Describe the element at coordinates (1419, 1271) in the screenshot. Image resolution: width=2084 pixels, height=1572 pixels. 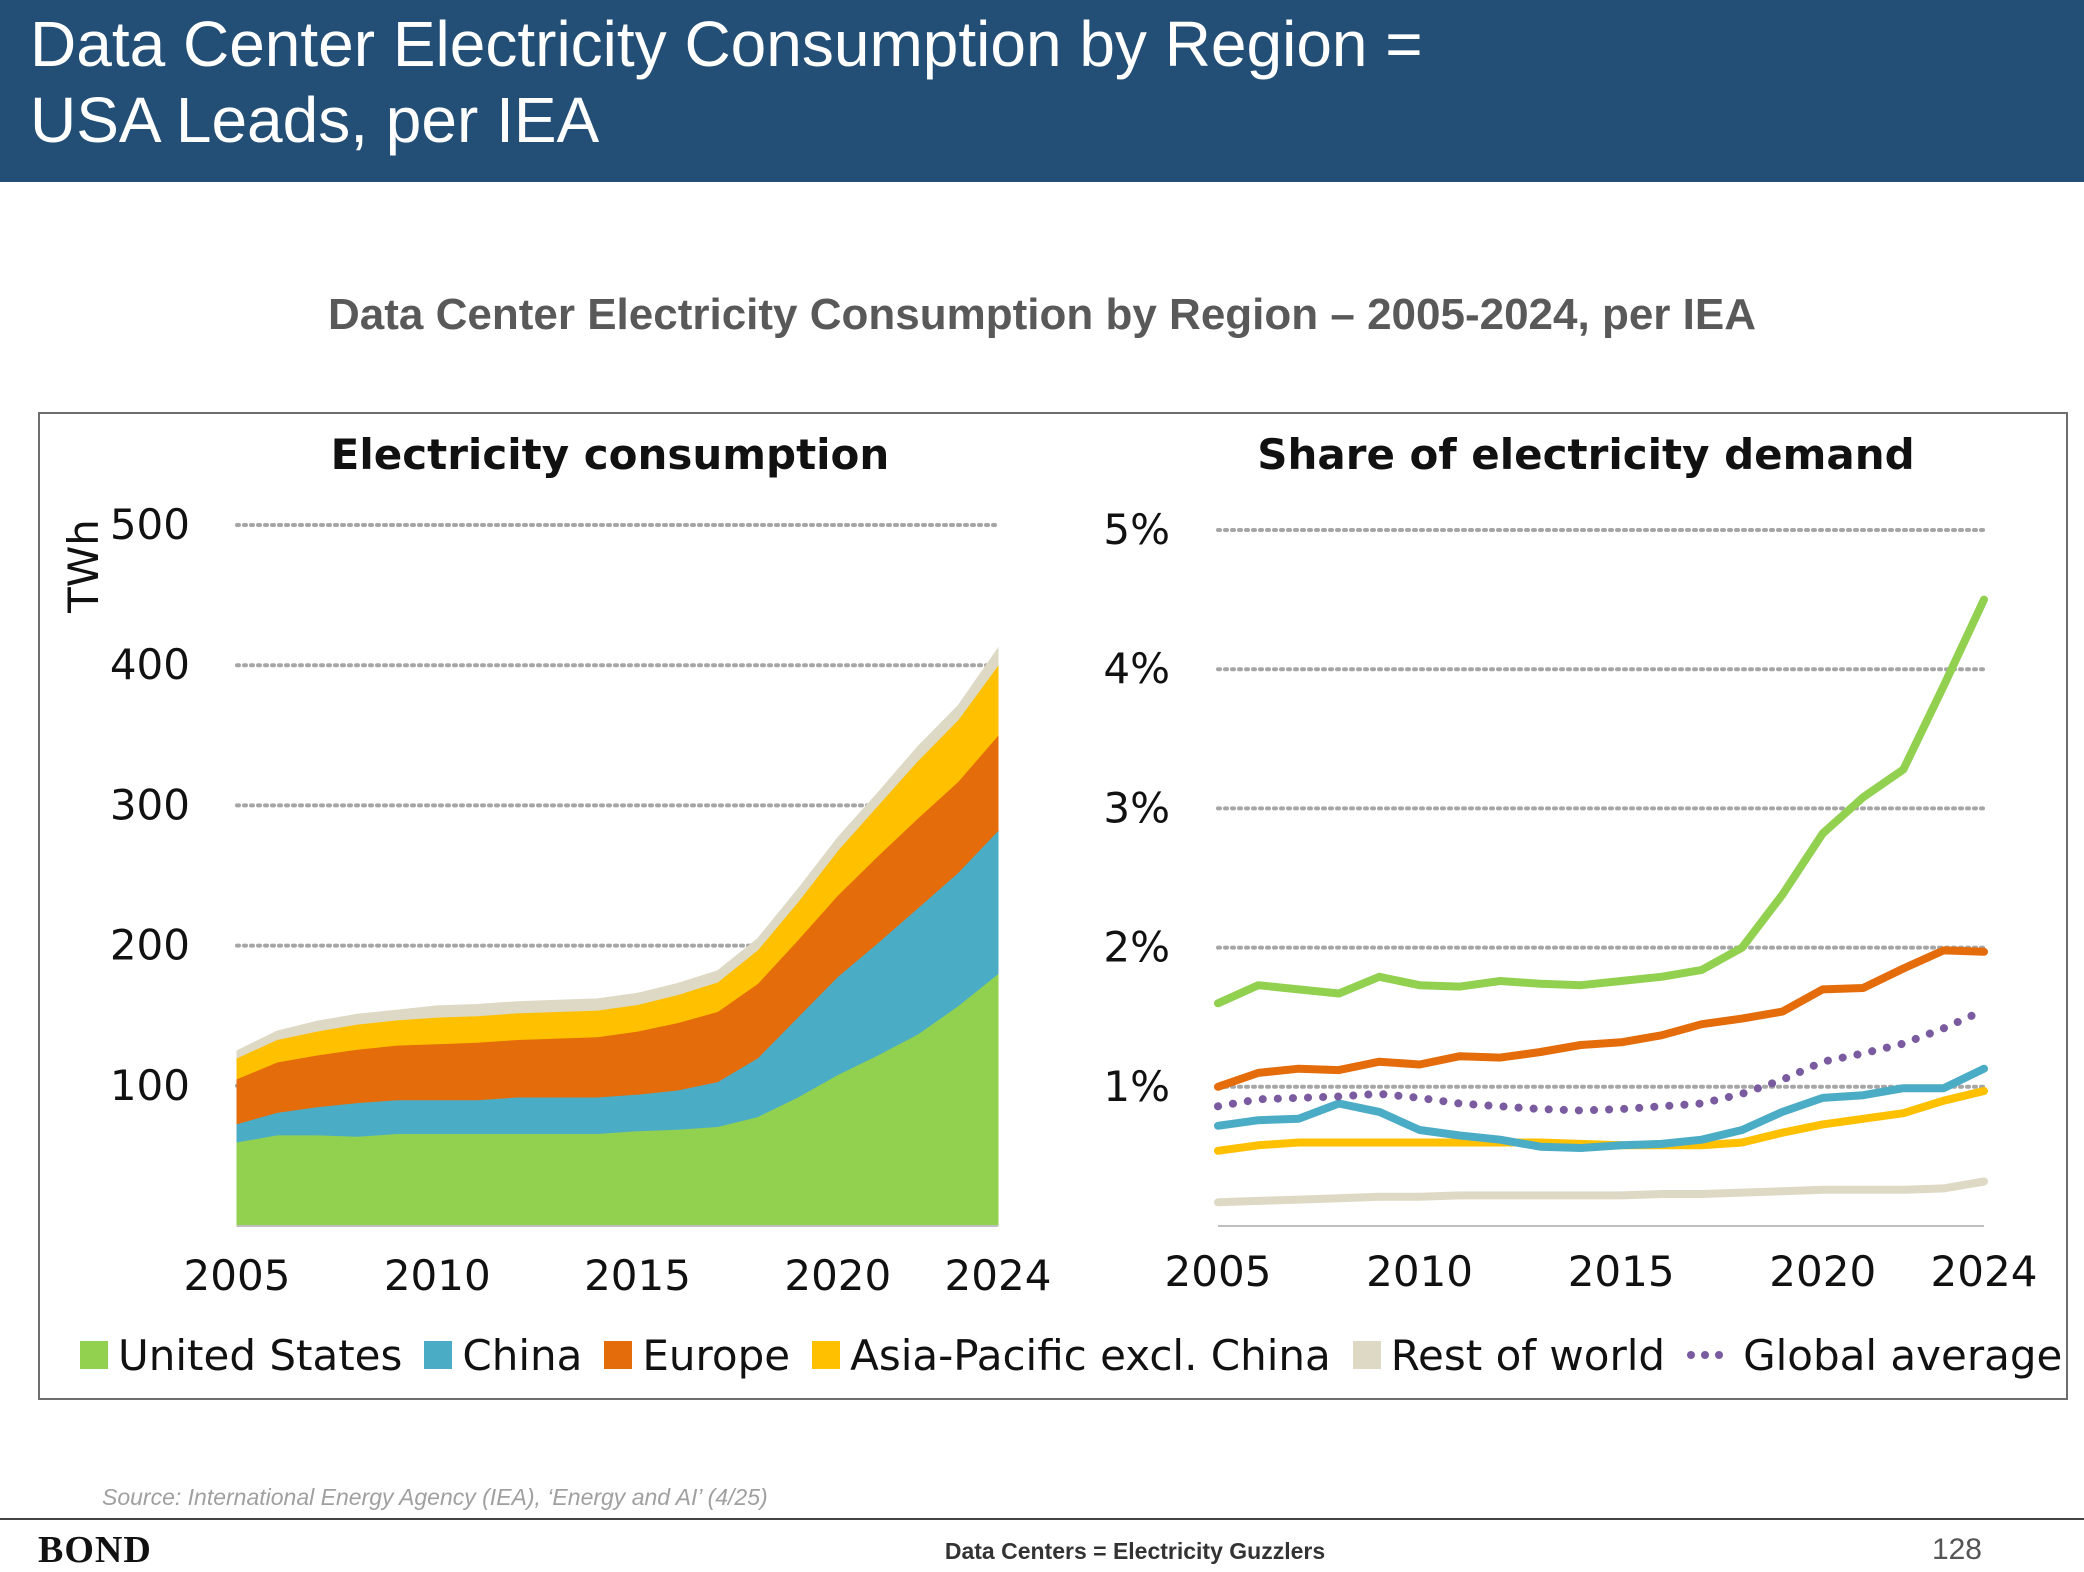
I see `share-x-tick: 2010` at that location.